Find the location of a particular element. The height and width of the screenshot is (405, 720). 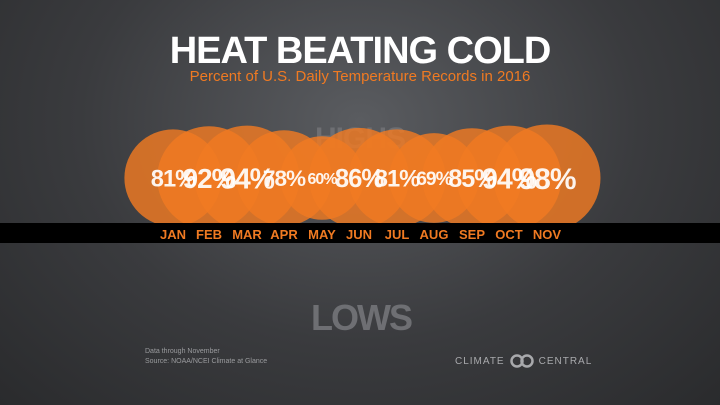

value-label-jun: 86% is located at coordinates (359, 179).